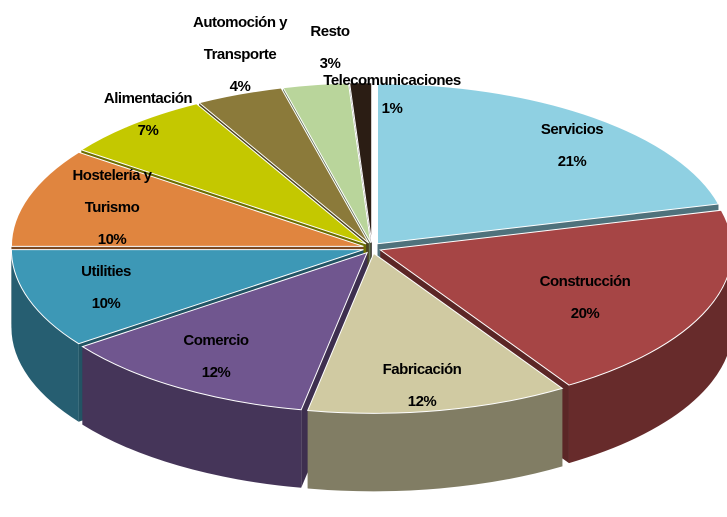  I want to click on slice-label: Hostelería y Turismo 10%, so click(112, 208).